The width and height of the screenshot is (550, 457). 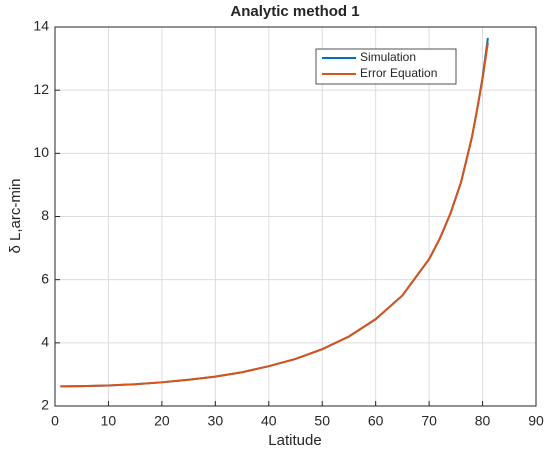 I want to click on x-tick-label: 0, so click(x=55, y=421).